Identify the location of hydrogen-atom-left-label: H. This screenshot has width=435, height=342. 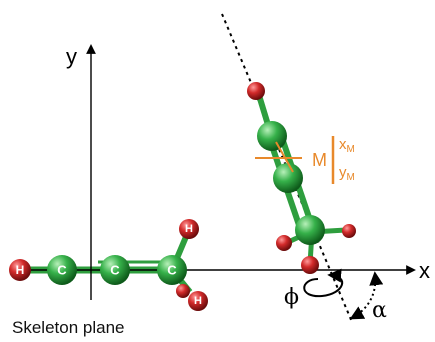
(20, 270).